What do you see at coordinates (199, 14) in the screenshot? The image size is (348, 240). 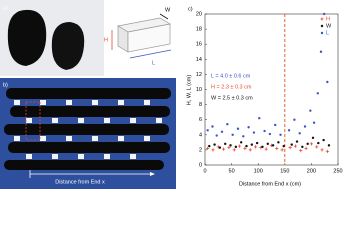 I see `y-tick-label: 20` at bounding box center [199, 14].